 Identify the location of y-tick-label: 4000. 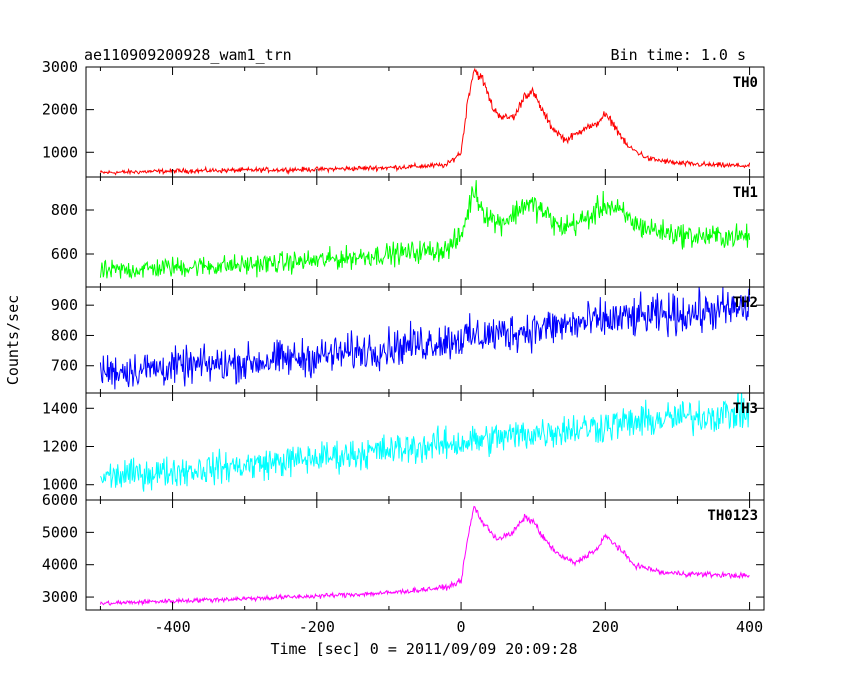
(60, 565).